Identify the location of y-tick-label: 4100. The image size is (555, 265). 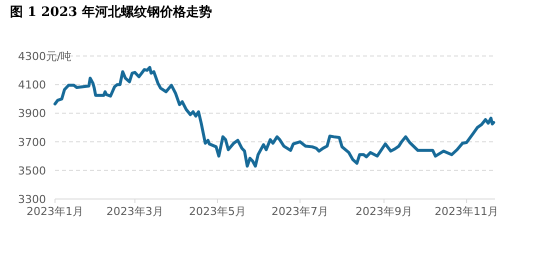
(32, 85).